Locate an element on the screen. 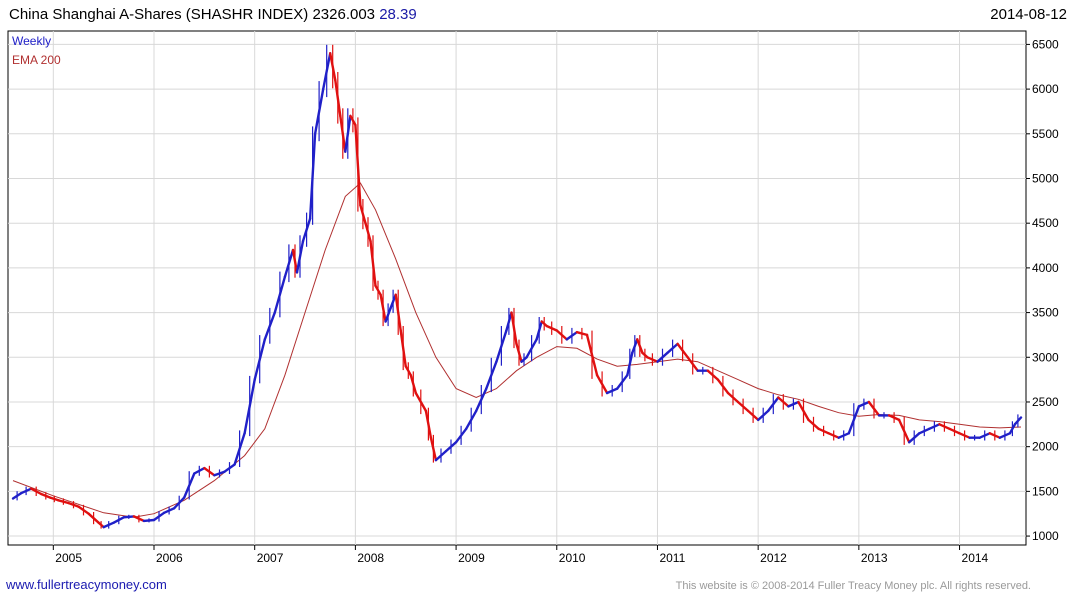 The image size is (1075, 600). x-tick-label: 2012 is located at coordinates (773, 558).